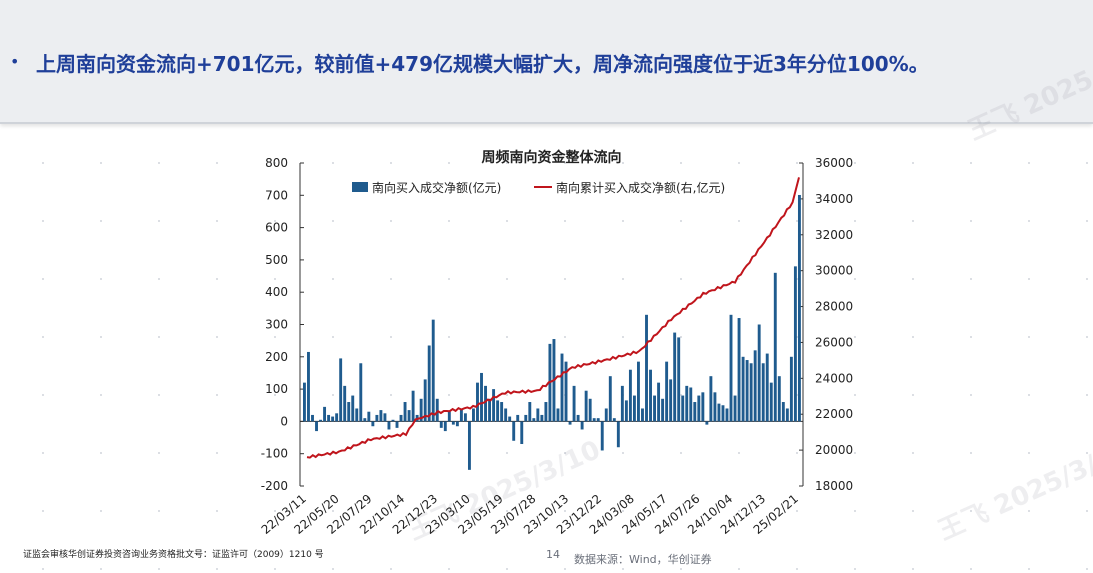  What do you see at coordinates (834, 199) in the screenshot?
I see `right-tick-label: 34000` at bounding box center [834, 199].